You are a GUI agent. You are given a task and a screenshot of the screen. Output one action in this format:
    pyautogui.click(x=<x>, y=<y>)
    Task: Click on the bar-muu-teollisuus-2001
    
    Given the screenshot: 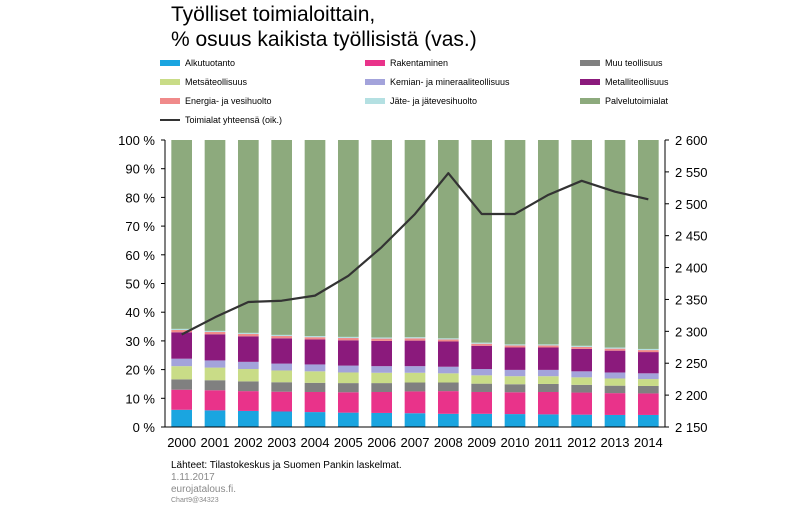 What is the action you would take?
    pyautogui.click(x=215, y=385)
    